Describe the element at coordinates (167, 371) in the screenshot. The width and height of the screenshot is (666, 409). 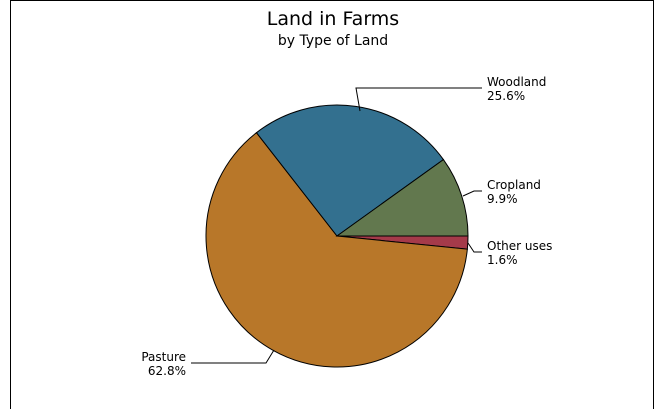
I see `slice-percent-pasture: 62.8%` at that location.